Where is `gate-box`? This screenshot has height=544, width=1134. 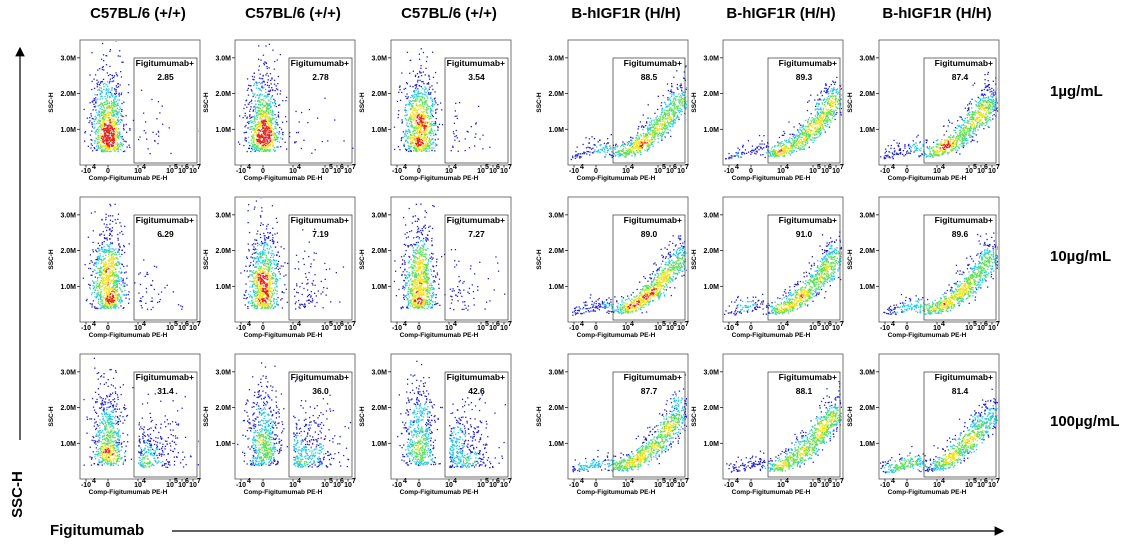 gate-box is located at coordinates (804, 110).